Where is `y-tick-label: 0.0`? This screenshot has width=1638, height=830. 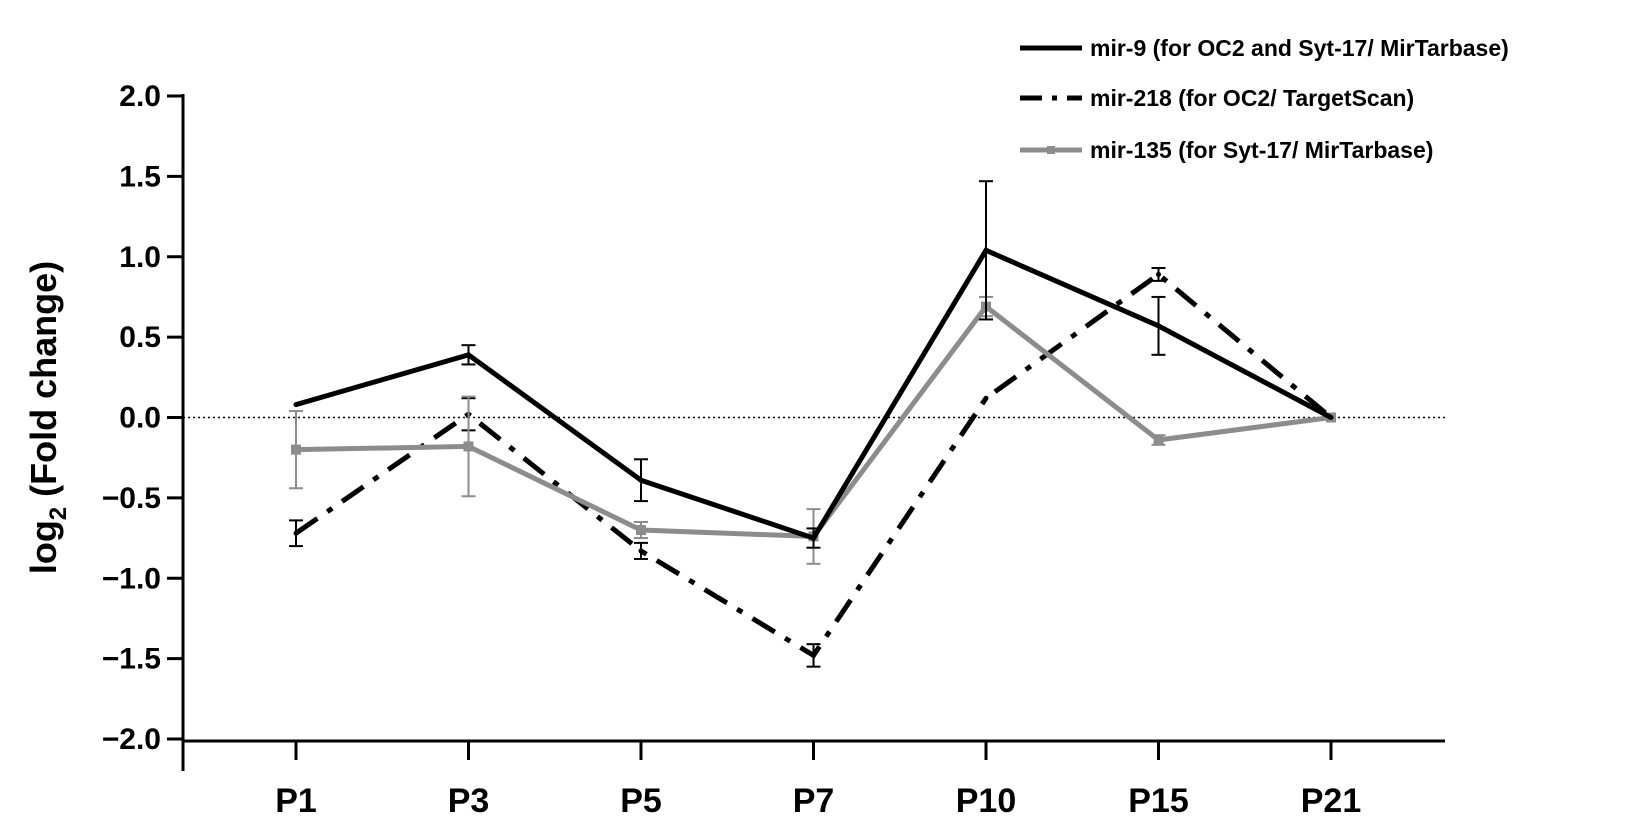
y-tick-label: 0.0 is located at coordinates (140, 418).